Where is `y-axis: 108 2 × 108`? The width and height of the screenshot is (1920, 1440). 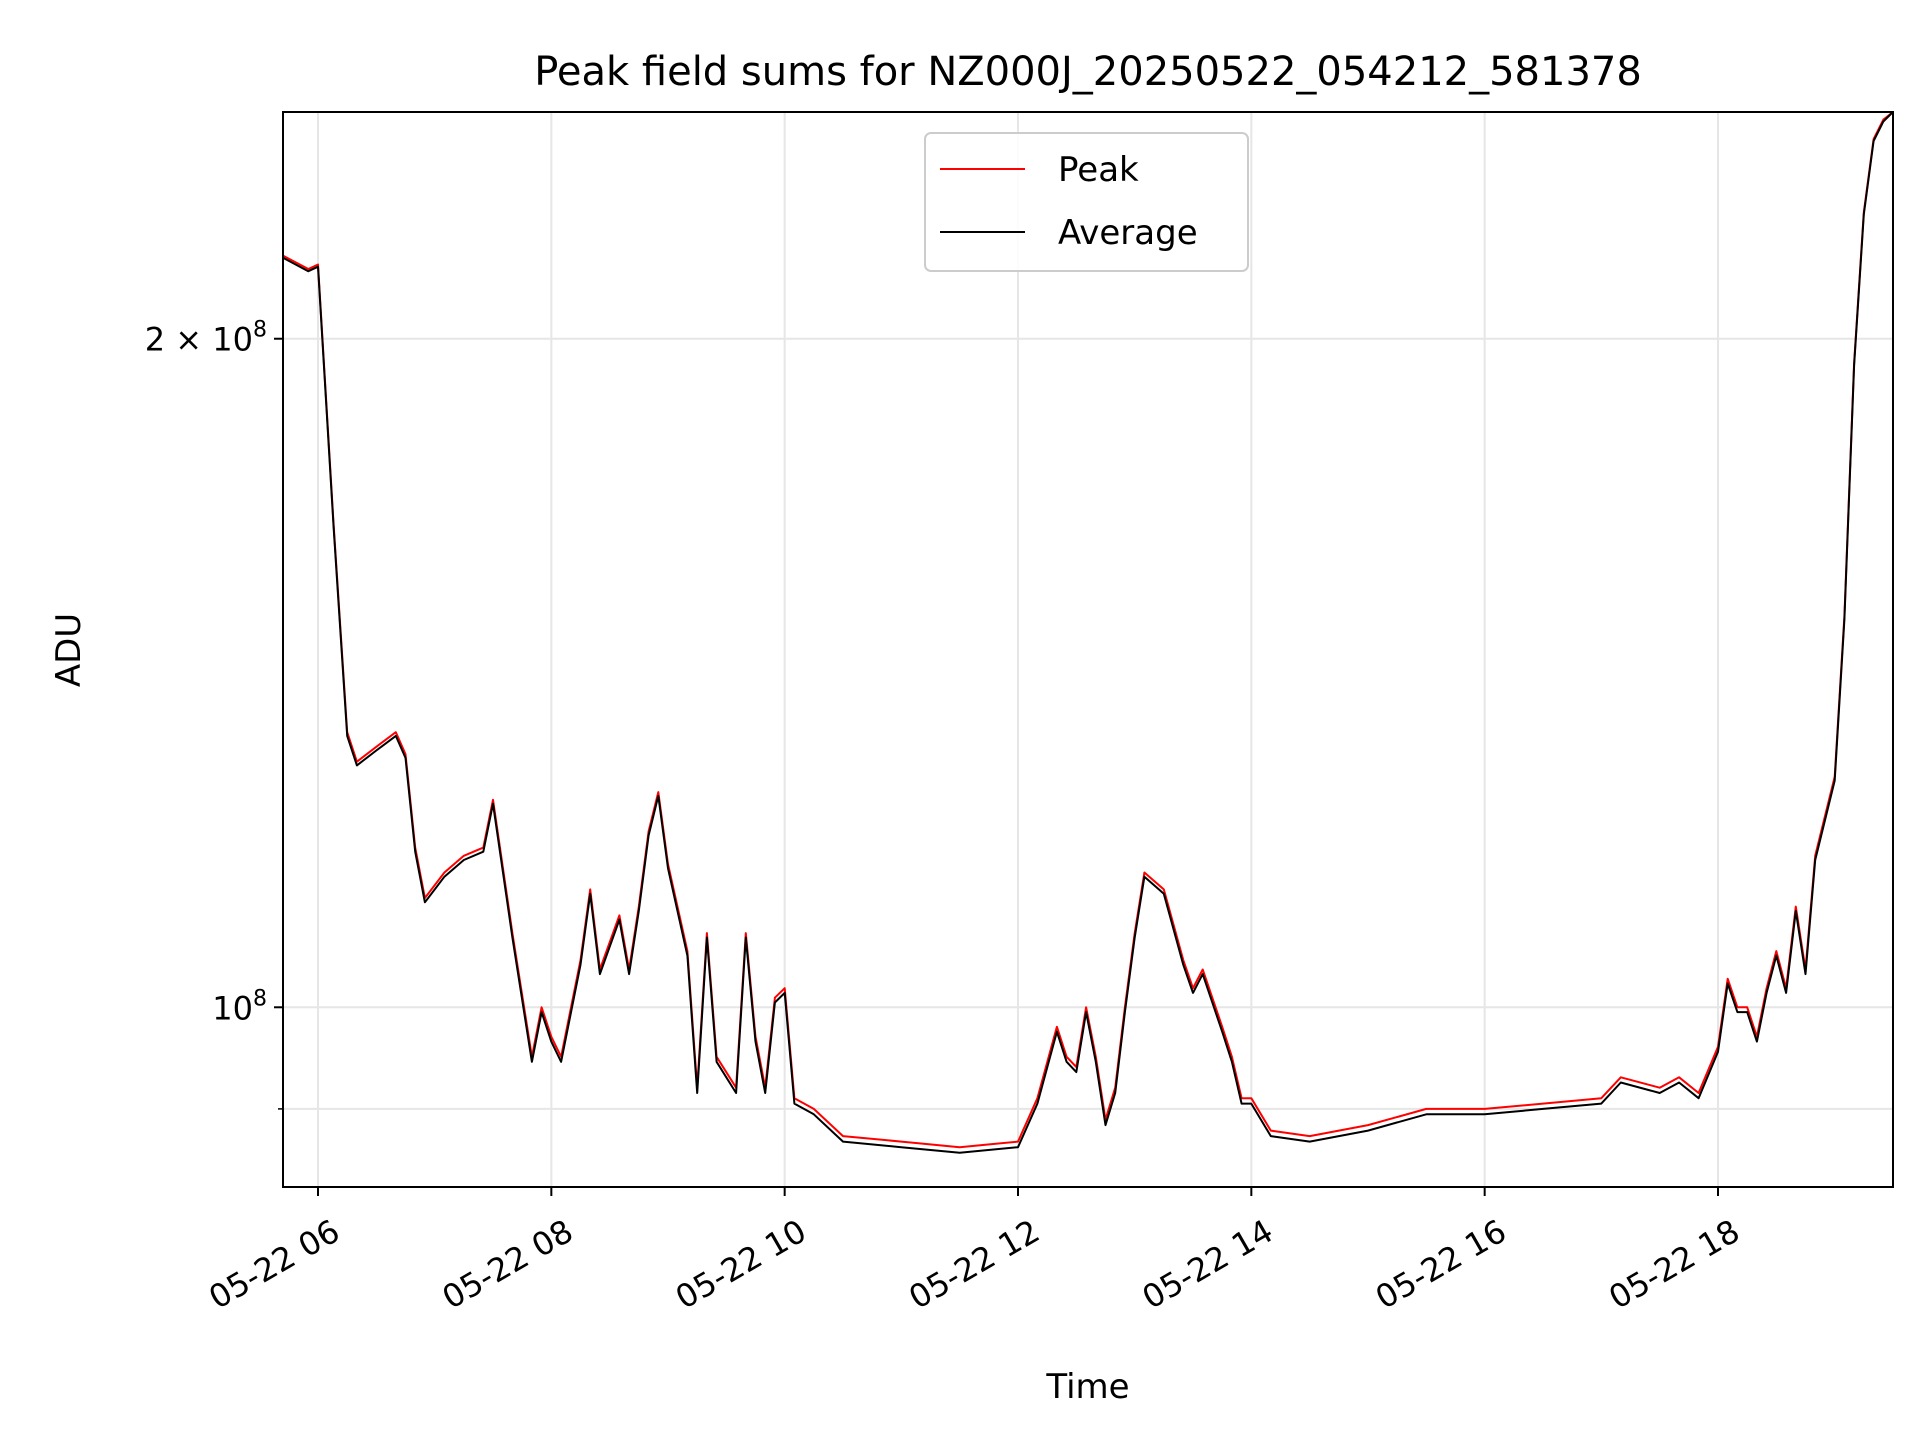
y-axis: 108 2 × 108 is located at coordinates (214, 714).